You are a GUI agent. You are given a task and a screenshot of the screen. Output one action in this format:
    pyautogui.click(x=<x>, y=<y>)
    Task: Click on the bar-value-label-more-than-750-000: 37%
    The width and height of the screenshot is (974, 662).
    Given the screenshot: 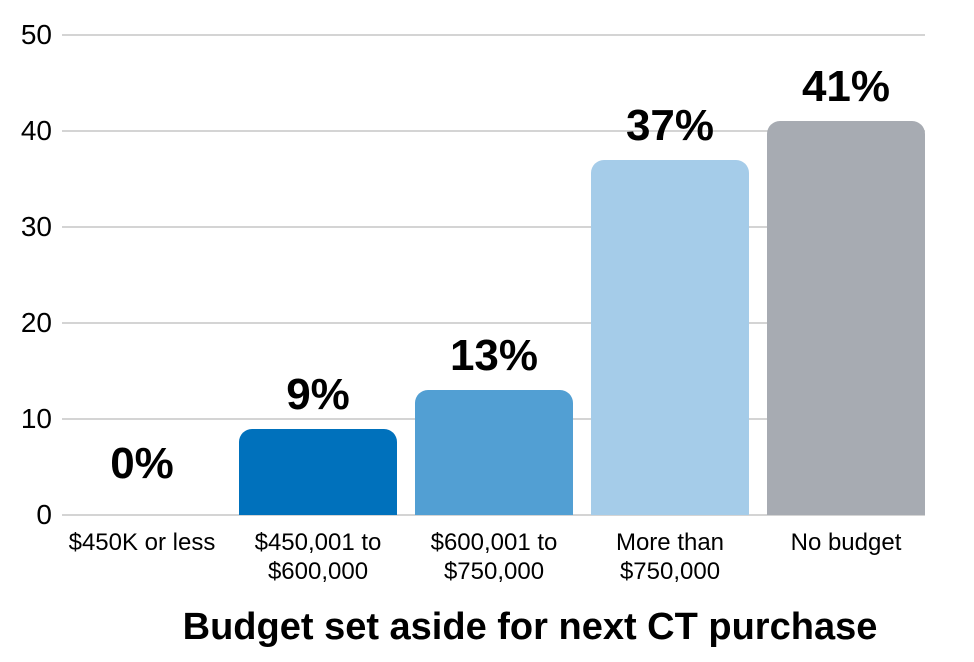 What is the action you would take?
    pyautogui.click(x=670, y=125)
    